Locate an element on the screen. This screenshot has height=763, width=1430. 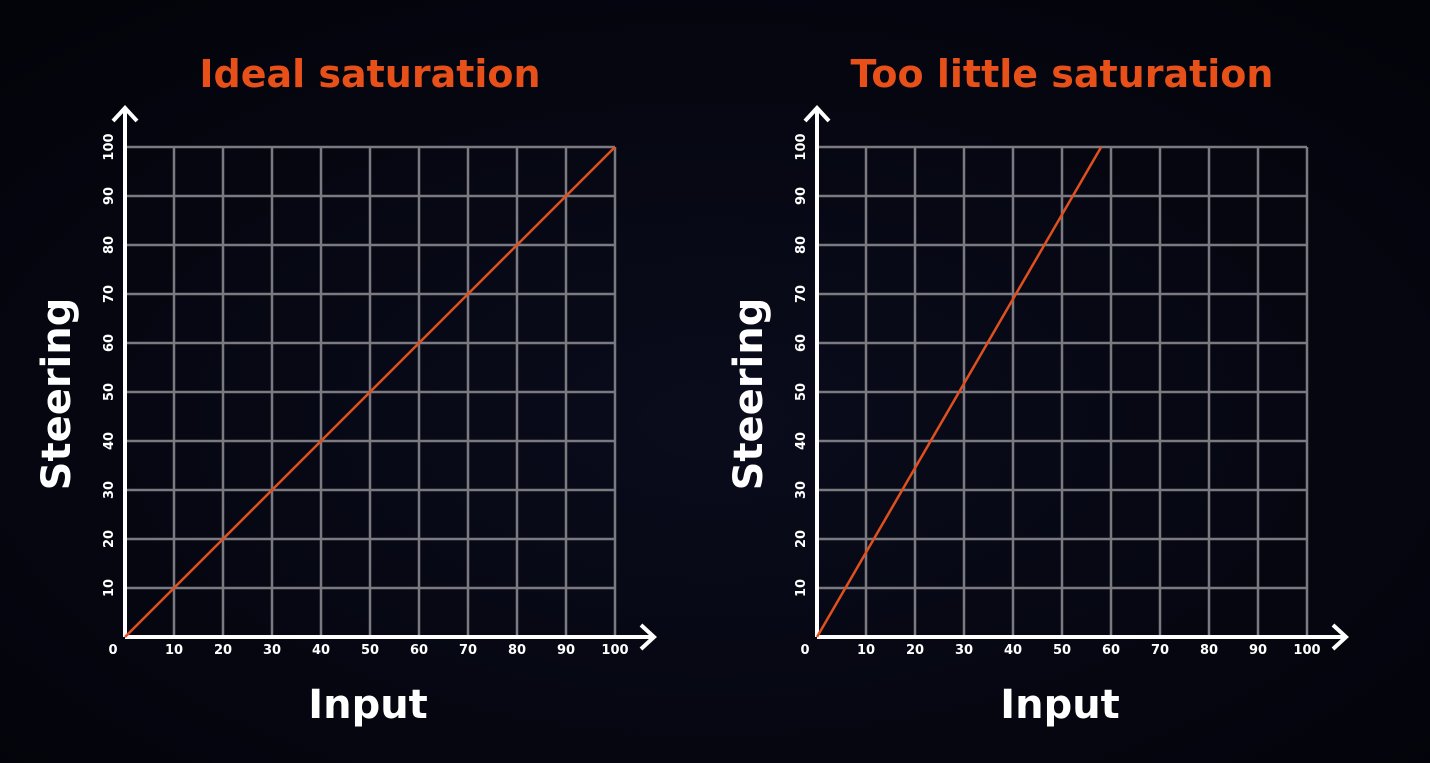
data-line is located at coordinates (959, 392).